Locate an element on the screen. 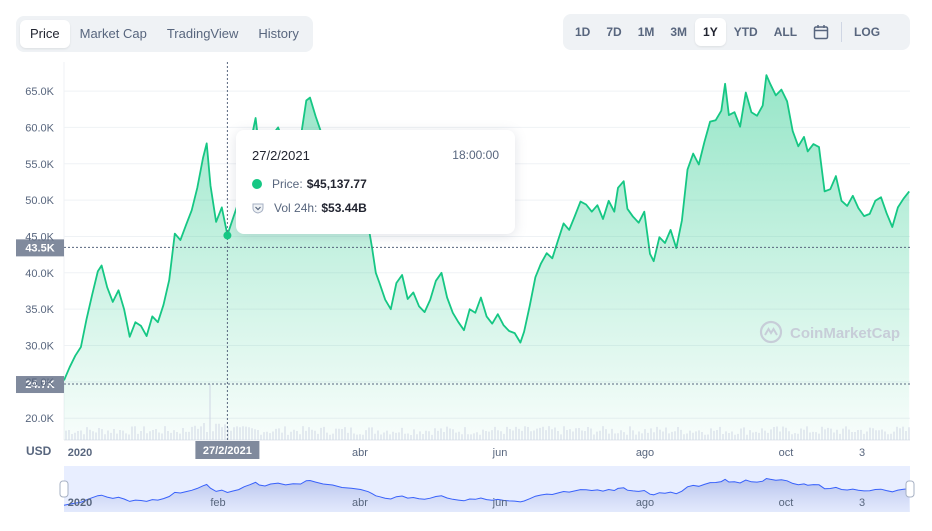  min-price-label-bg is located at coordinates (40, 385).